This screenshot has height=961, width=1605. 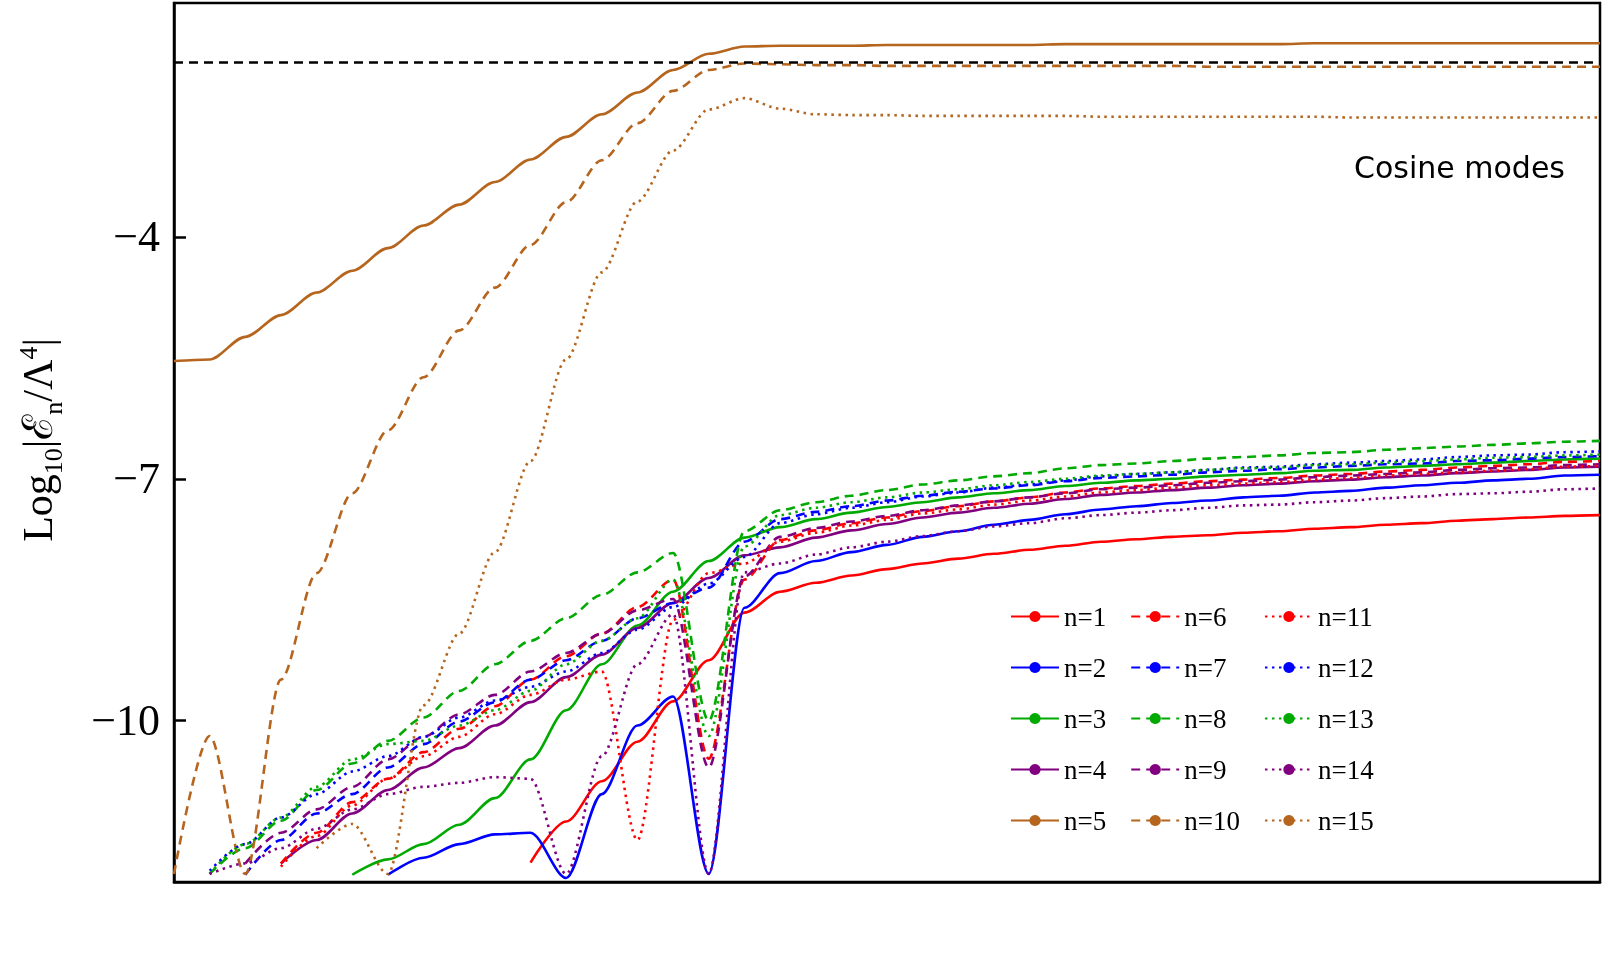 I want to click on legend-label: n=2, so click(x=1085, y=667).